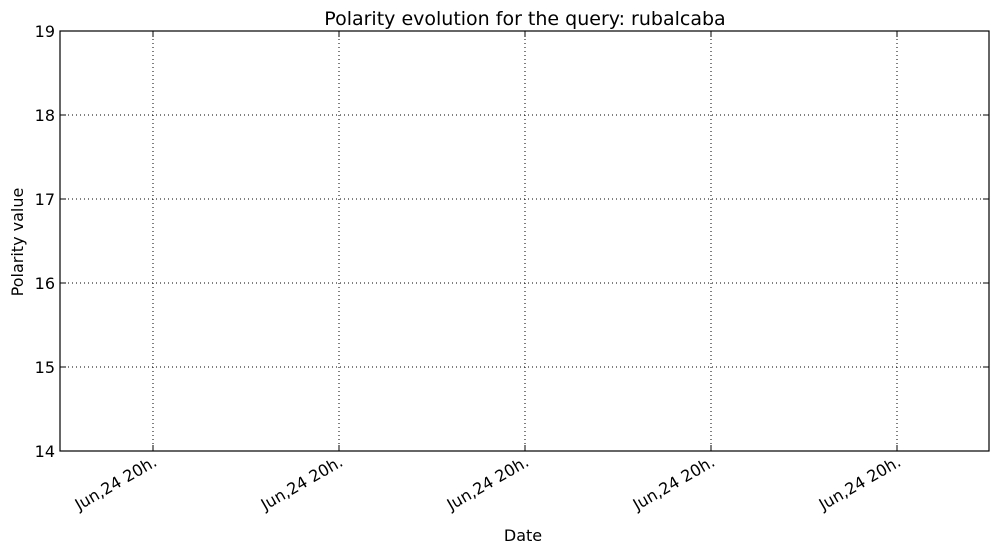  What do you see at coordinates (45, 451) in the screenshot?
I see `y-tick-label: 14` at bounding box center [45, 451].